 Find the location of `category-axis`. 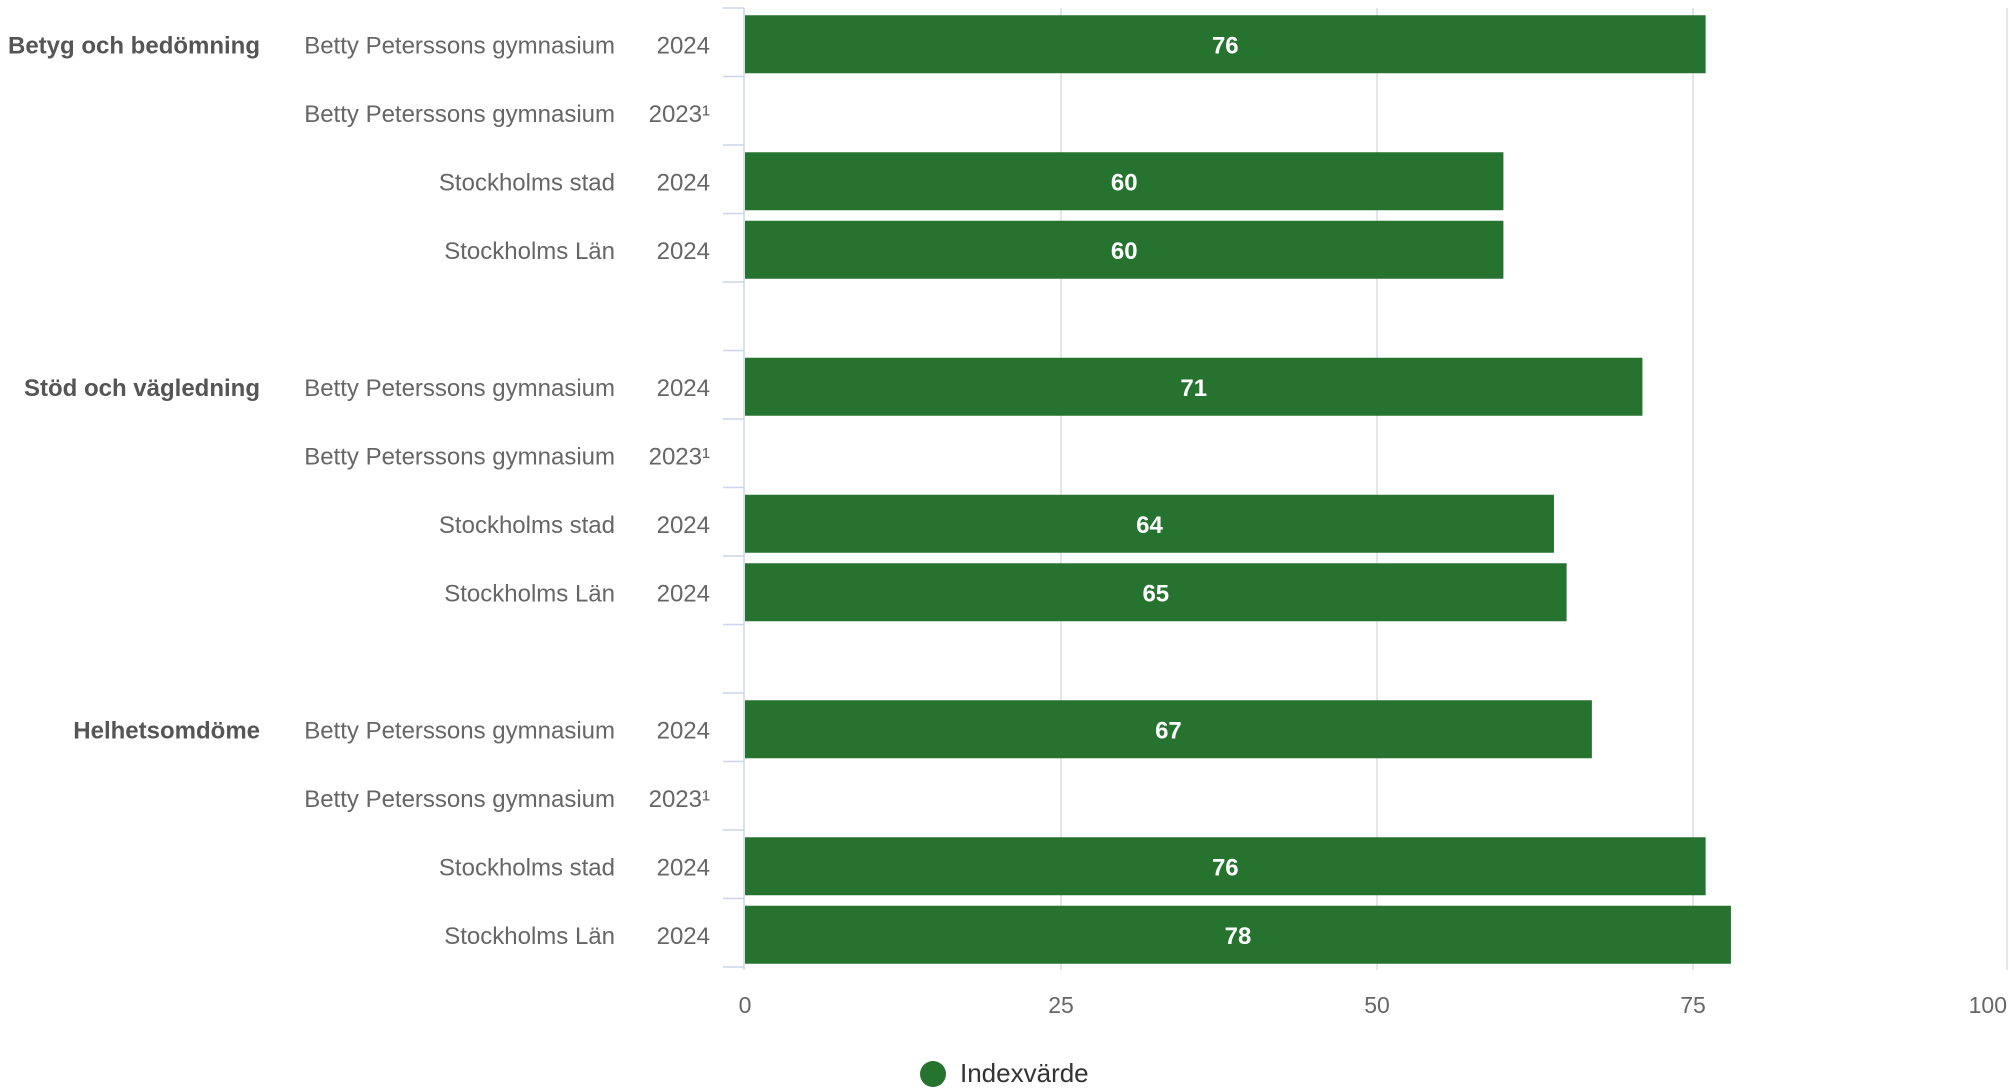

category-axis is located at coordinates (734, 488).